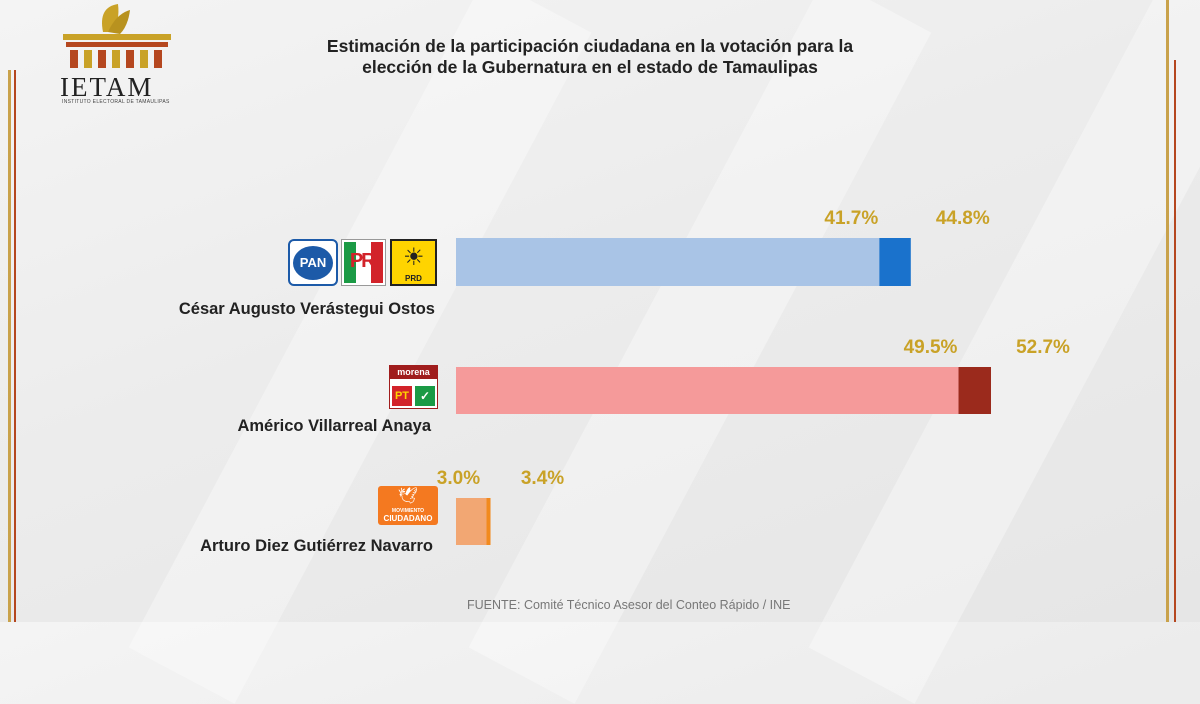 Image resolution: width=1200 pixels, height=704 pixels. Describe the element at coordinates (458, 478) in the screenshot. I see `label-low-3: 3.0%` at that location.